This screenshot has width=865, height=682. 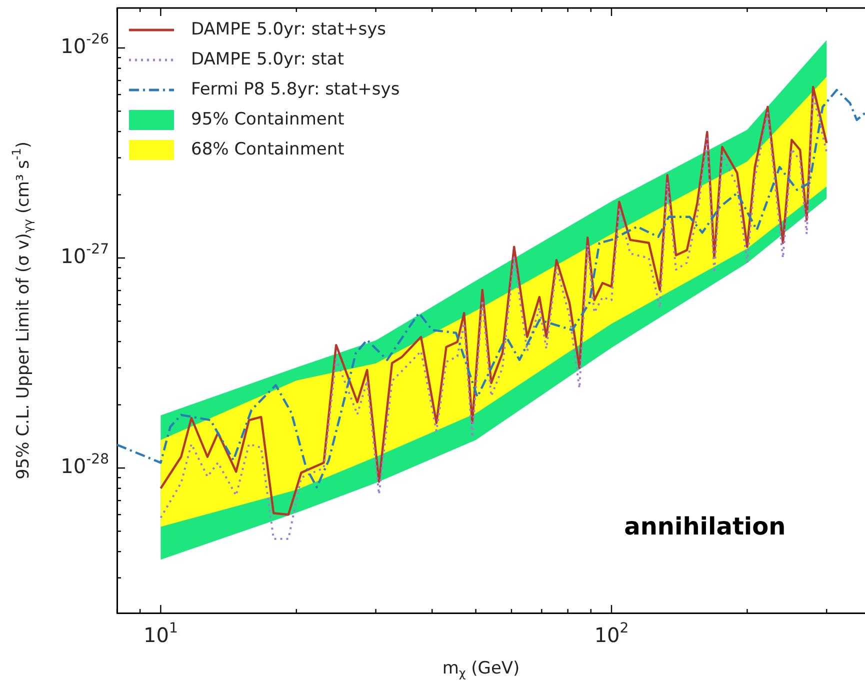 What do you see at coordinates (705, 526) in the screenshot?
I see `annotation: annihilation` at bounding box center [705, 526].